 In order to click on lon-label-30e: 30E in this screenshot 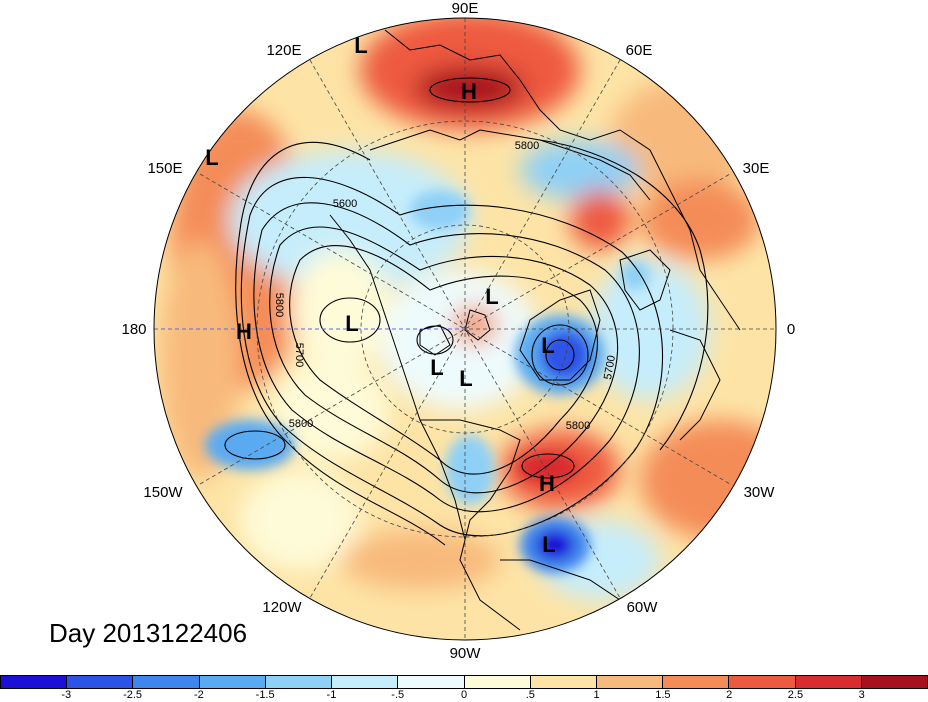, I will do `click(756, 168)`.